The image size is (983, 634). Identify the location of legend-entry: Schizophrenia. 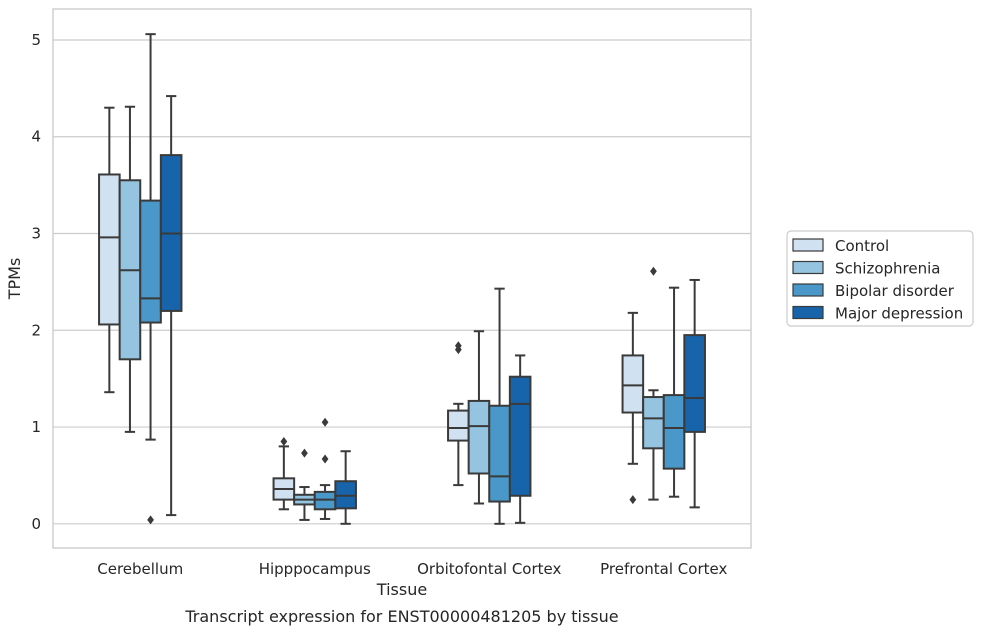
(887, 269).